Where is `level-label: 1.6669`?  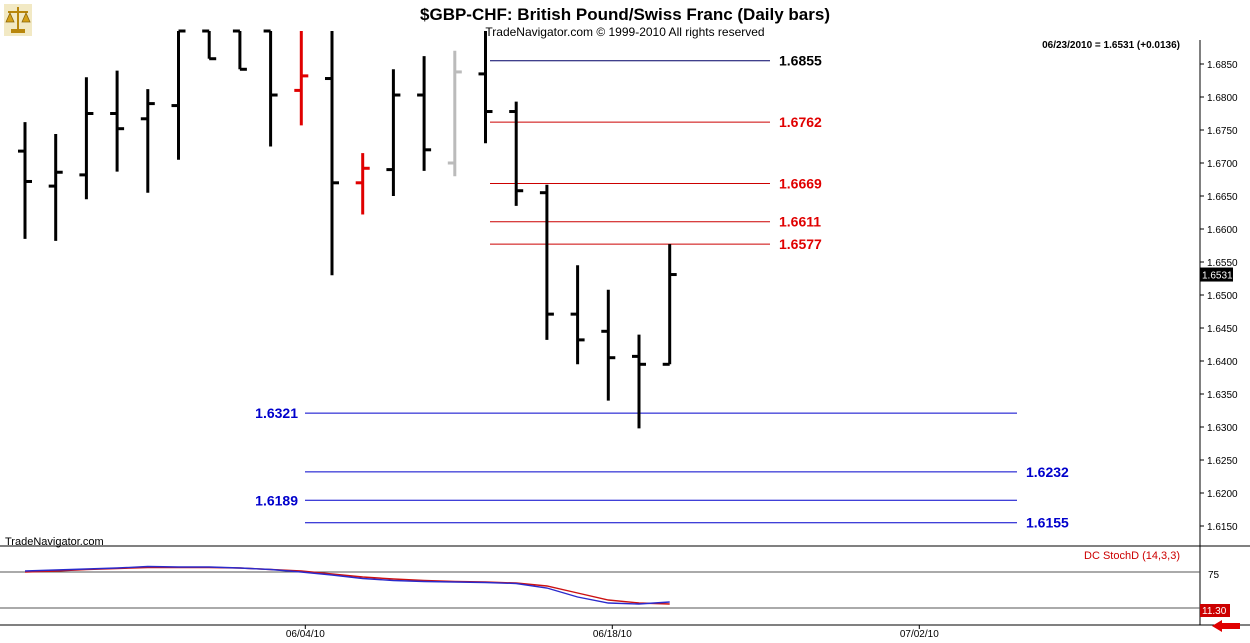
level-label: 1.6669 is located at coordinates (800, 183).